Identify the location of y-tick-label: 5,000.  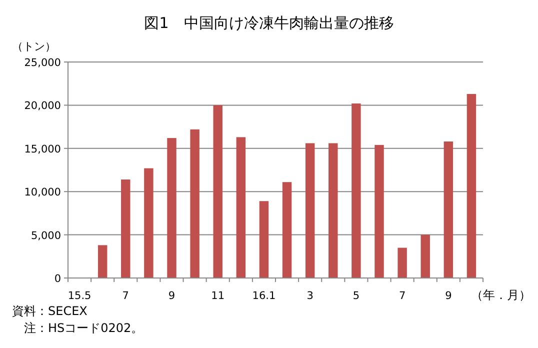
(45, 236).